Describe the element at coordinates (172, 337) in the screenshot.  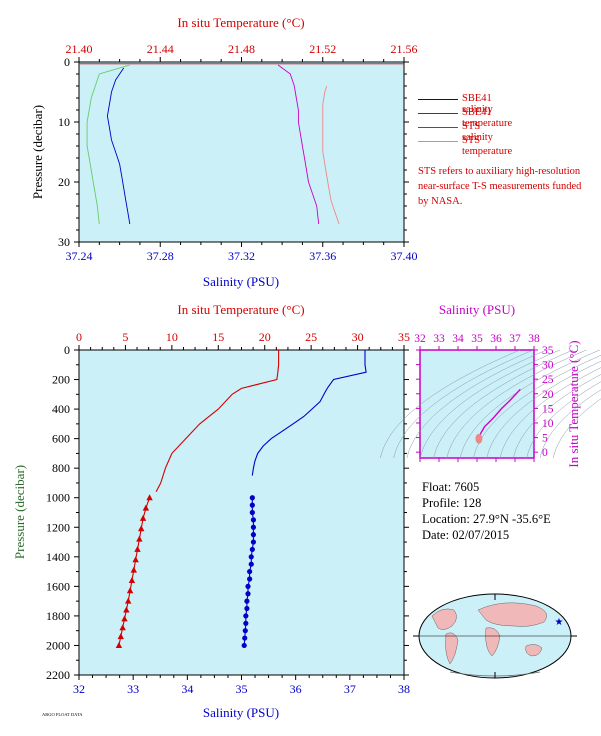
I see `x2-tick-label: 10` at that location.